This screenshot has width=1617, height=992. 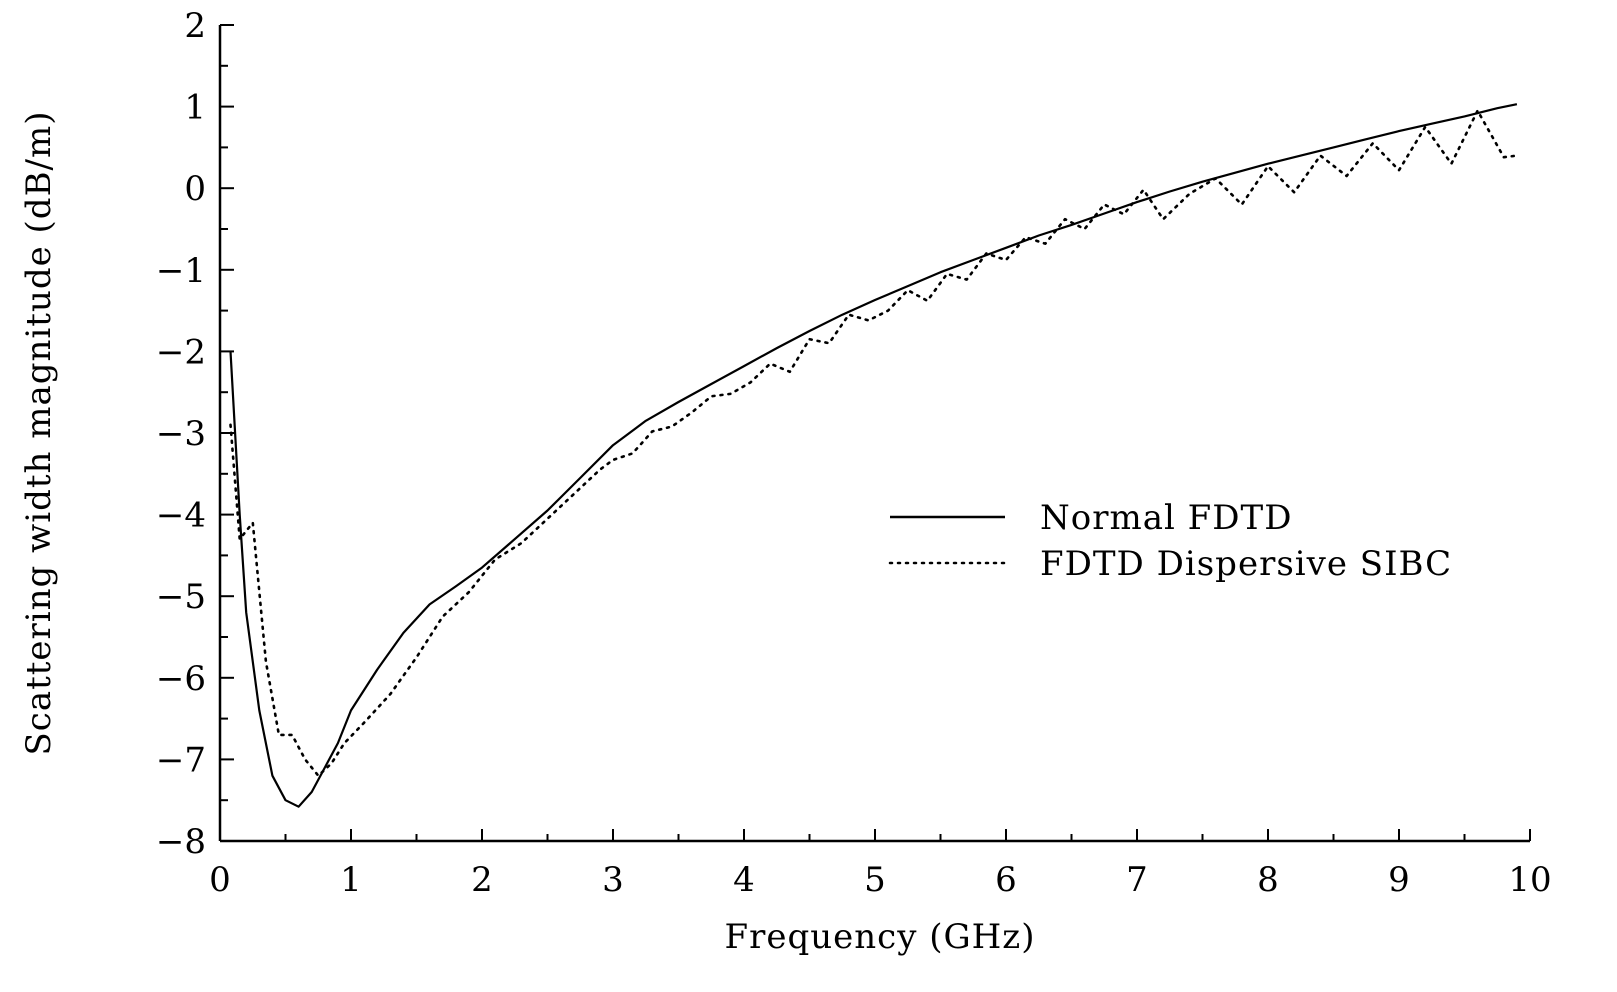 What do you see at coordinates (181, 597) in the screenshot?
I see `y-tick-label: −5` at bounding box center [181, 597].